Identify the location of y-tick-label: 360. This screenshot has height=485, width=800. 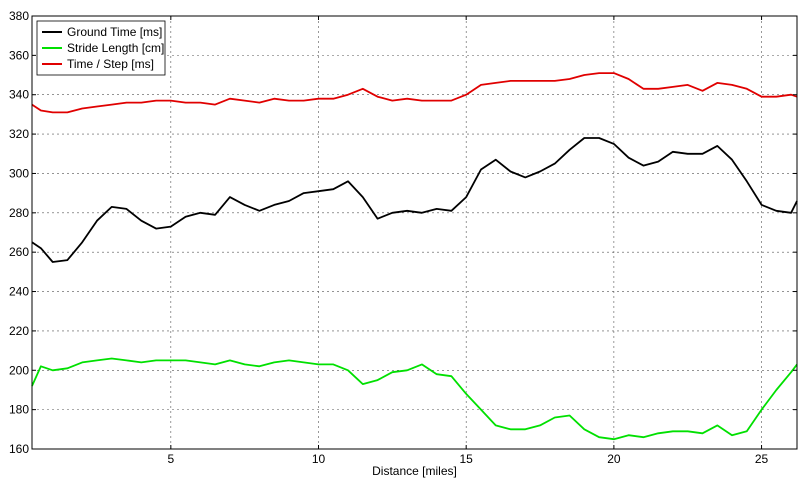
(19, 55).